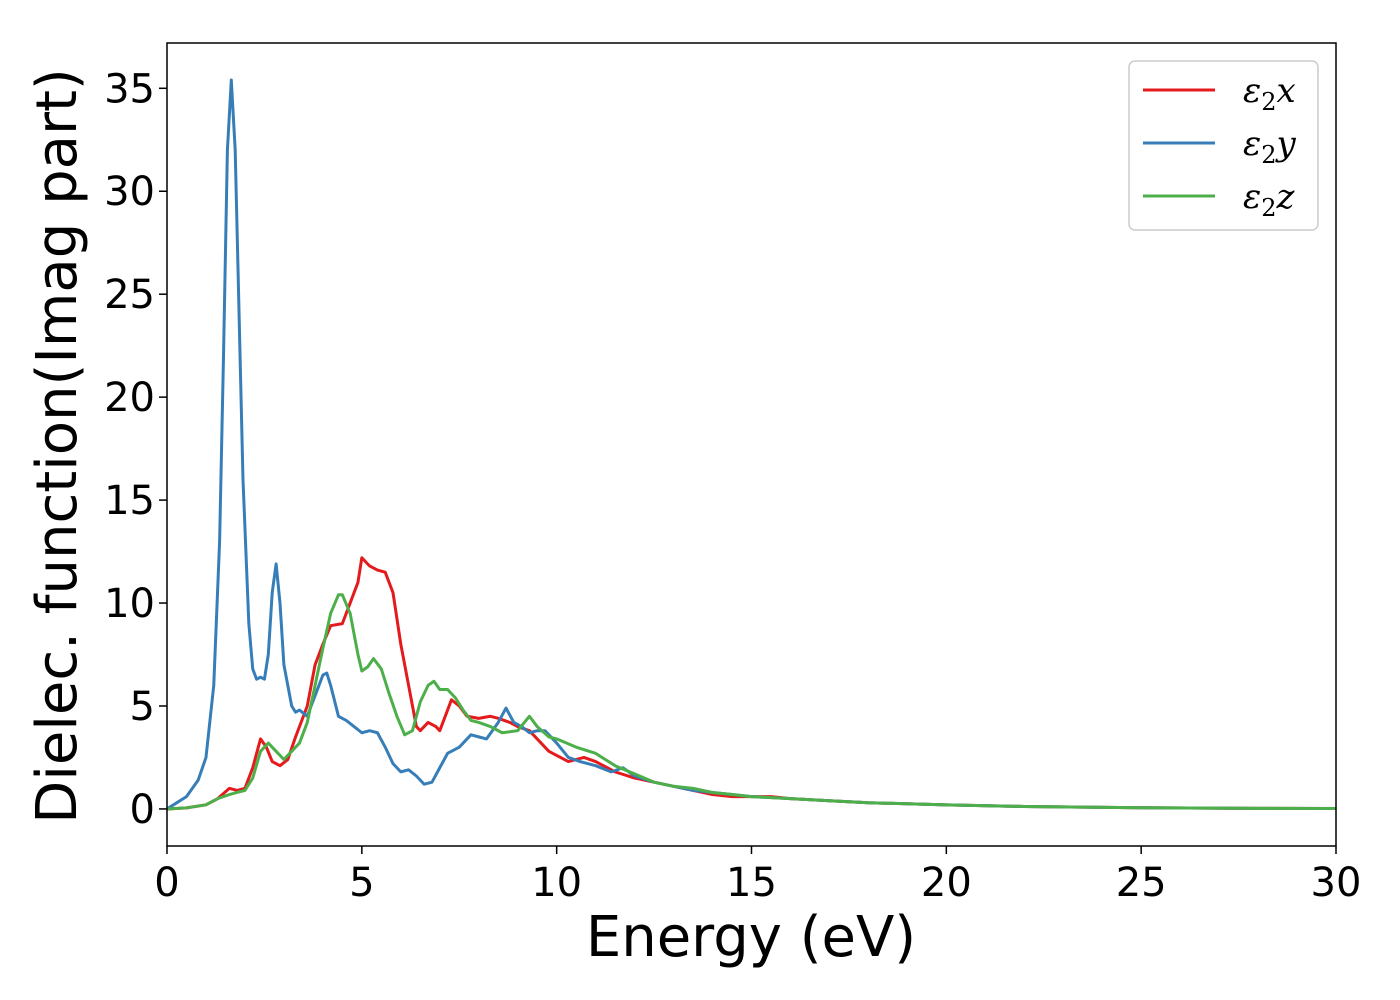 The width and height of the screenshot is (1400, 1000). I want to click on y-tick-label: 25, so click(129, 295).